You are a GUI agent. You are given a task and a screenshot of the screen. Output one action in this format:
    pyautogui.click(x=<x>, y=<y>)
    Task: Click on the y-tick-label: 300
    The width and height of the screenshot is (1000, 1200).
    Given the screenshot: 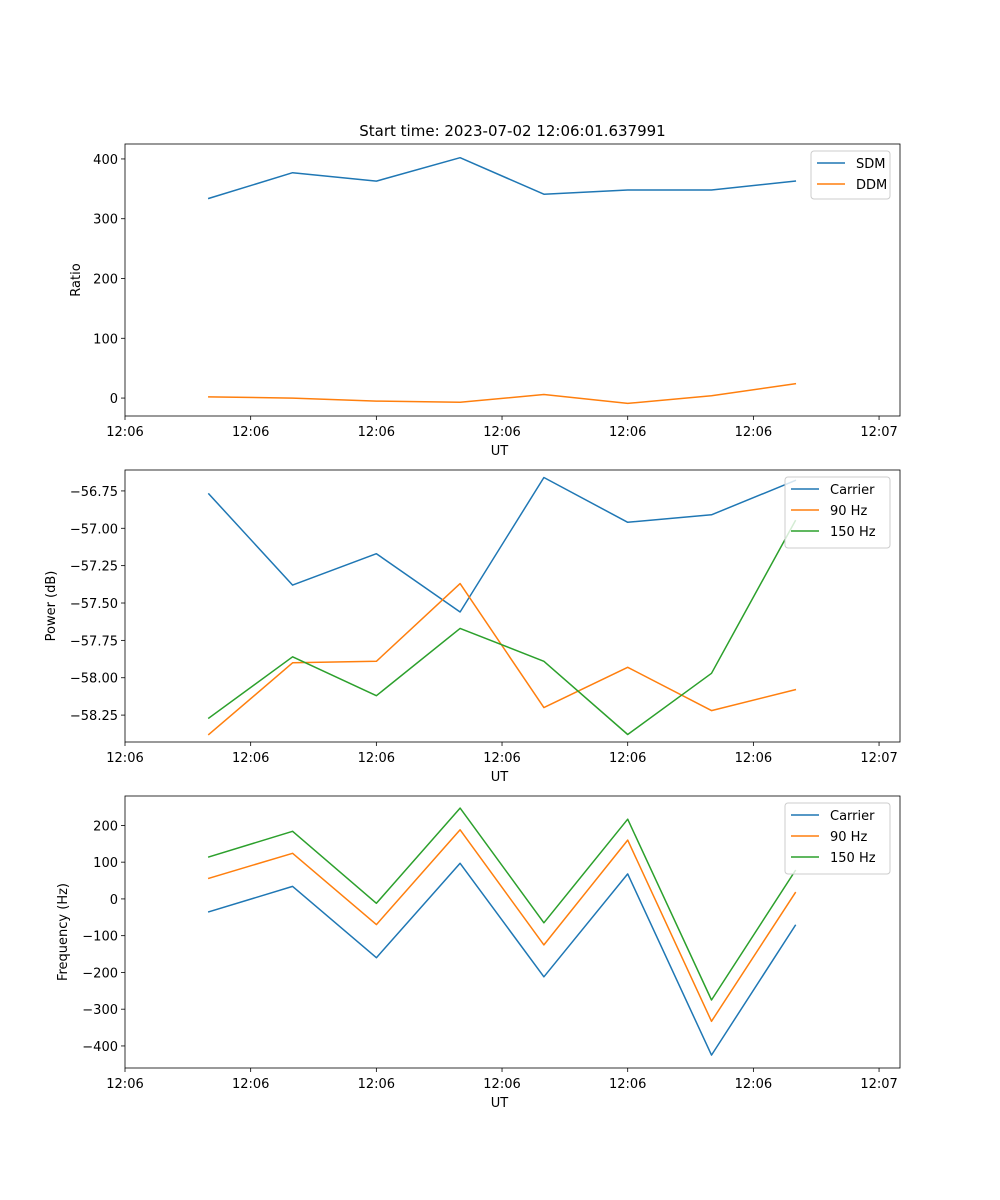 What is the action you would take?
    pyautogui.click(x=105, y=220)
    